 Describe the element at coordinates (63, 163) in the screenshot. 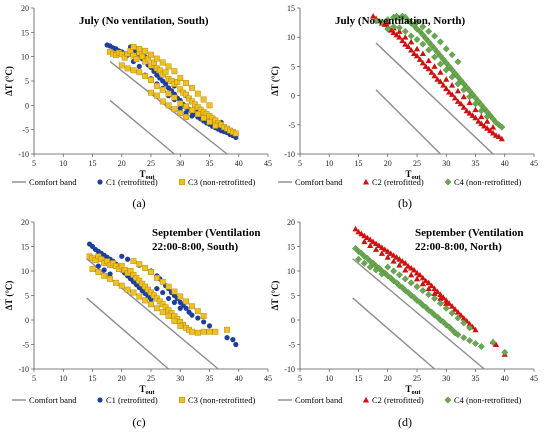

I see `x-tick-label: 10` at that location.